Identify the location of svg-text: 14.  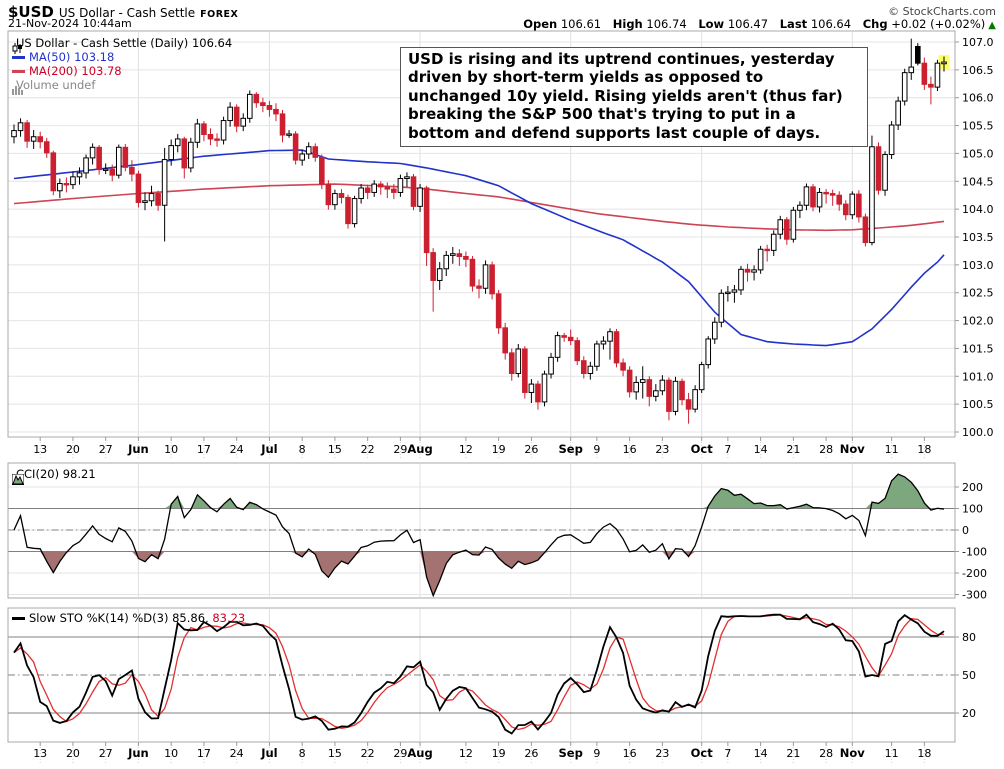
(761, 449).